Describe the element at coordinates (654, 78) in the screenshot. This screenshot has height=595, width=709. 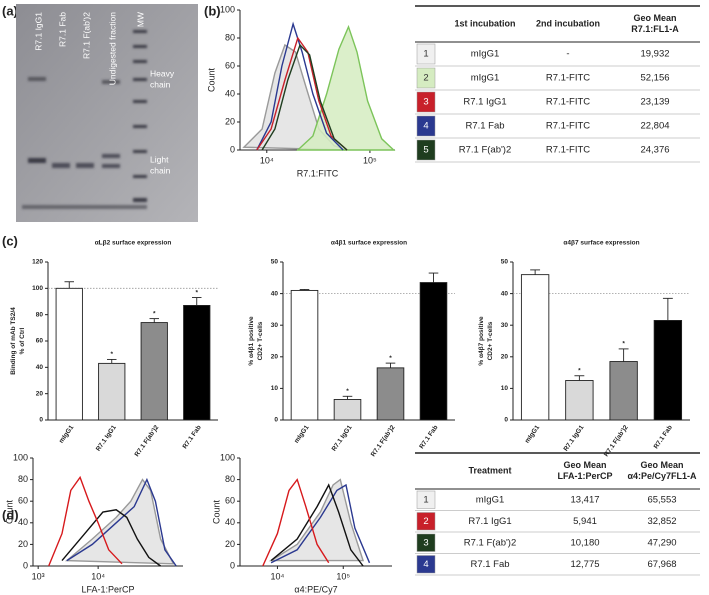
I see `table-cell: 52,156` at that location.